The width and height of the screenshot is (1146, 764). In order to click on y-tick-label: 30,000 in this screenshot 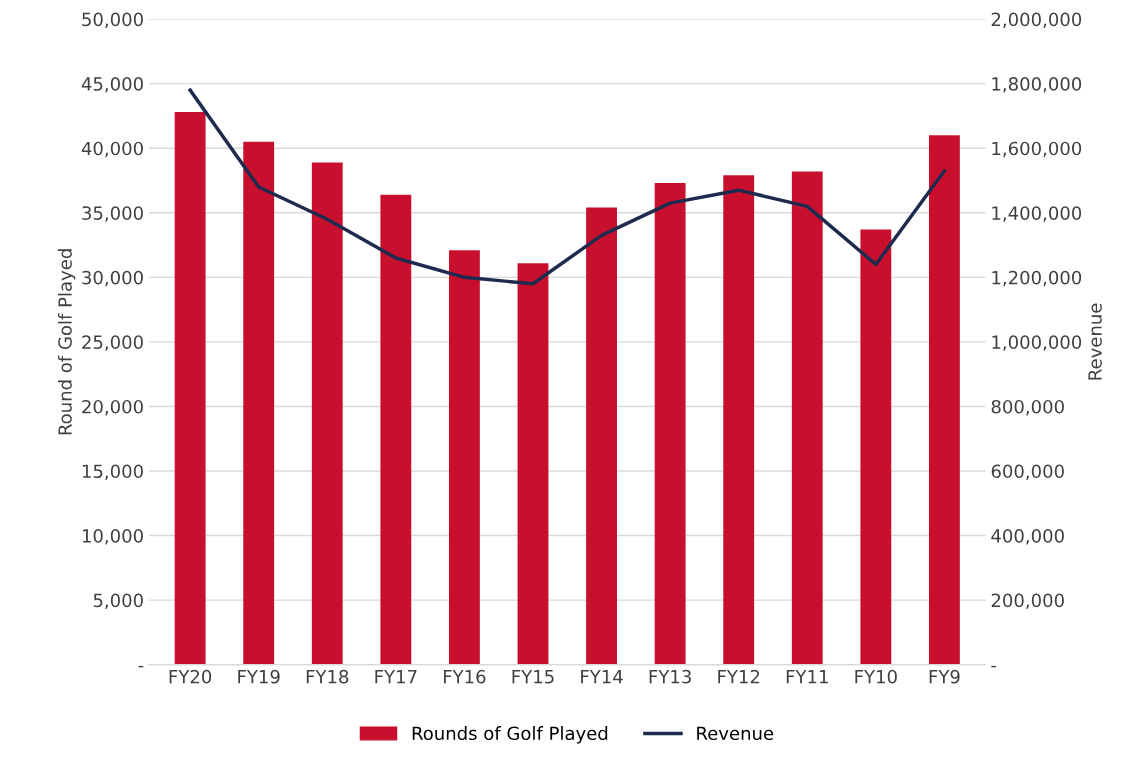, I will do `click(112, 278)`.